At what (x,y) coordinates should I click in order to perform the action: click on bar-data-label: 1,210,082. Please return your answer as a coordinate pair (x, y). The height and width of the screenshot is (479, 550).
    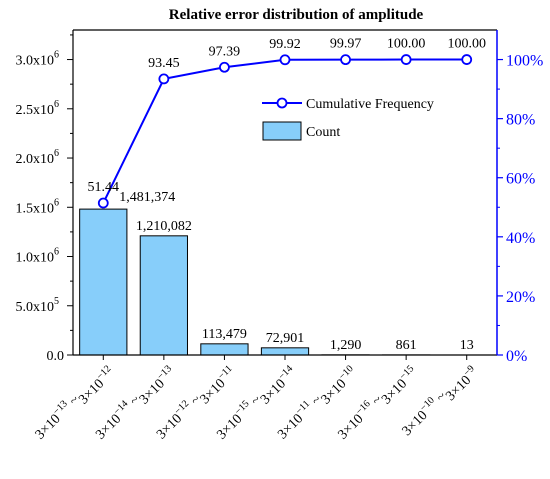
    Looking at the image, I should click on (164, 226).